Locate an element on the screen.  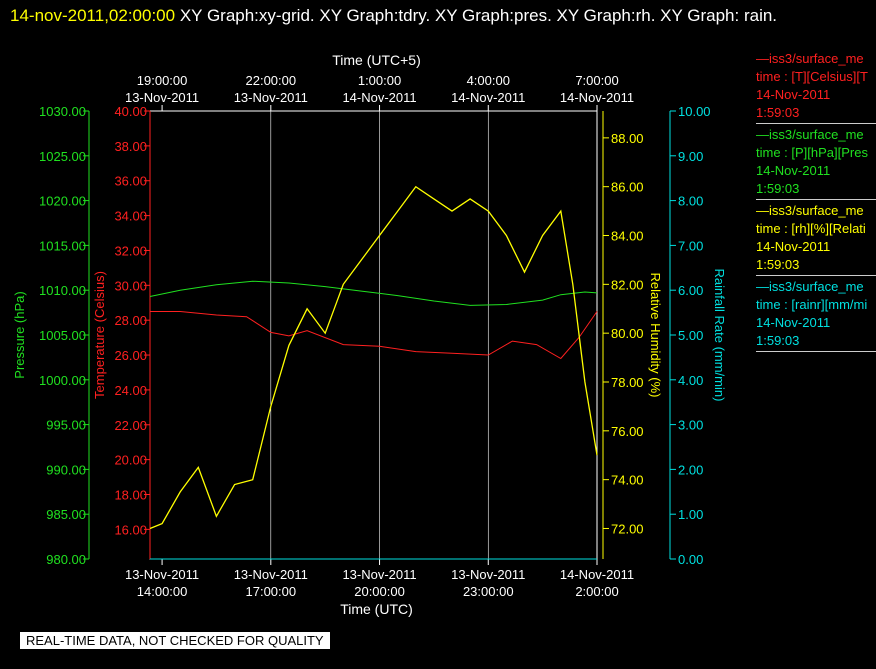
series-line-pressure is located at coordinates (373, 293).